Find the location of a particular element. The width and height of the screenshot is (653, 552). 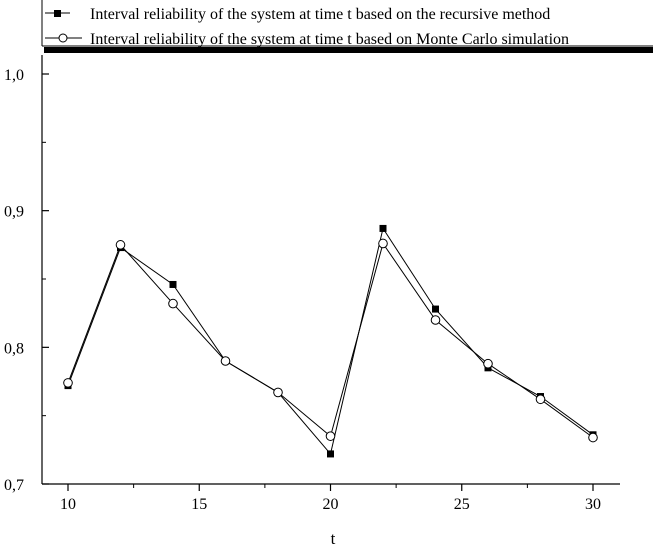

y-tick-label: 0,7 is located at coordinates (14, 485).